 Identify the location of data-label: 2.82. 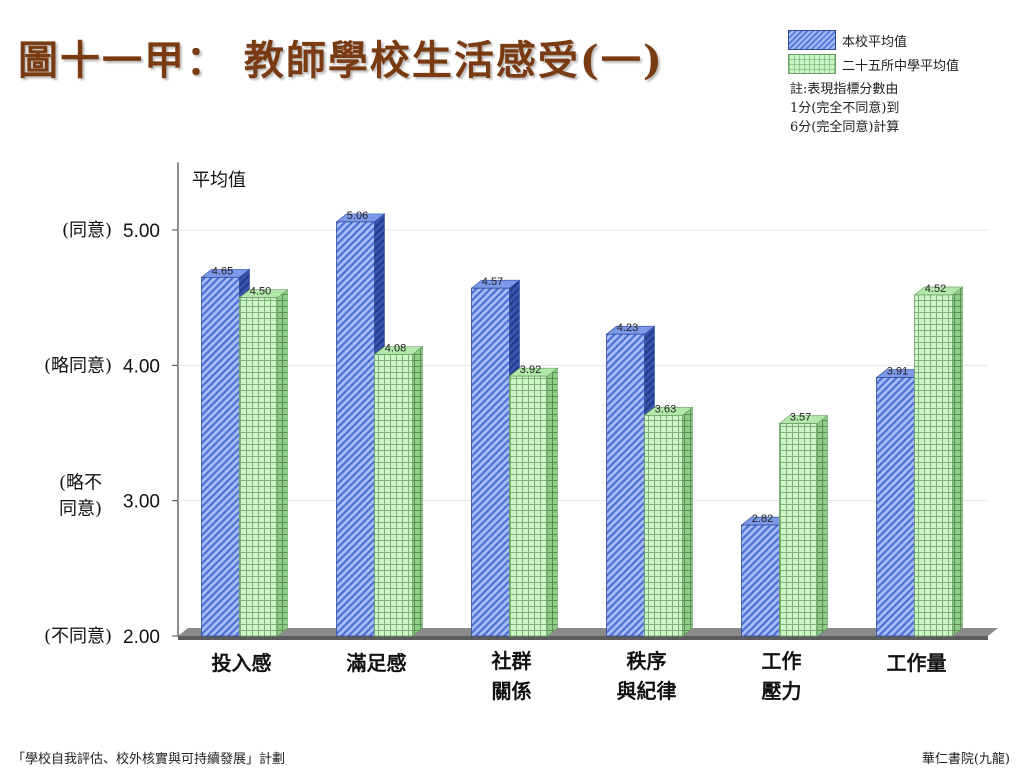
(762, 519).